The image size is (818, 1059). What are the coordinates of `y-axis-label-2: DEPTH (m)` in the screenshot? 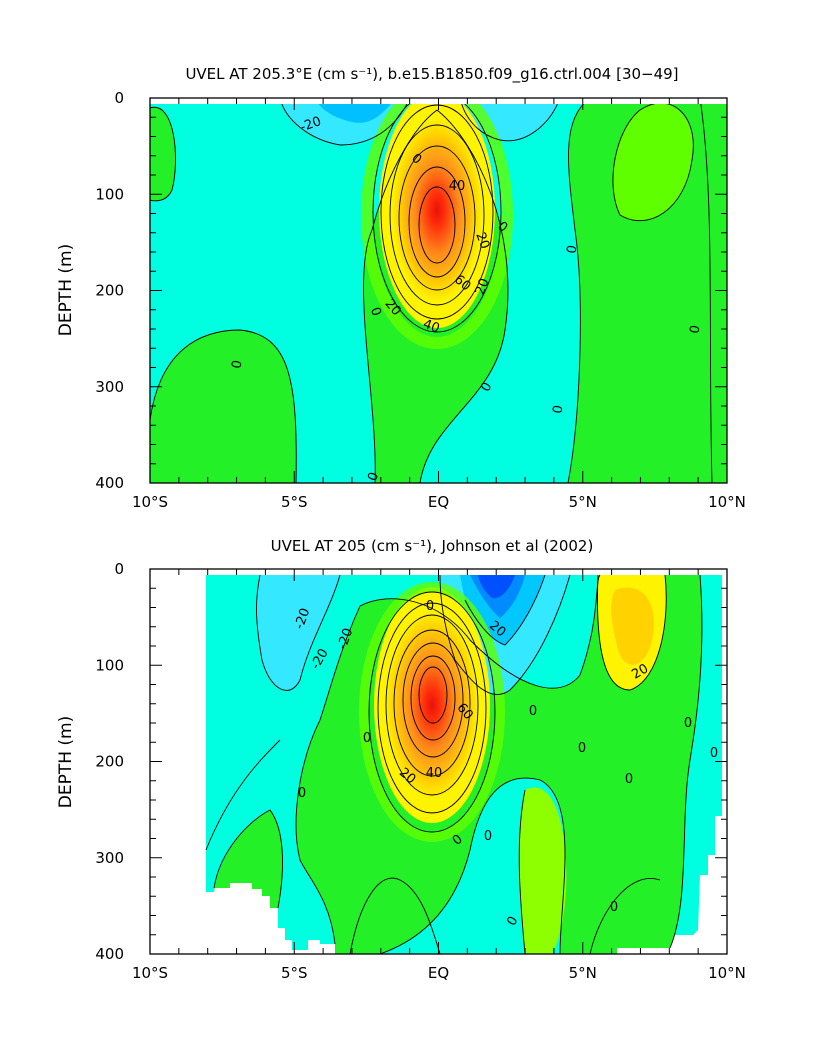 It's located at (66, 762).